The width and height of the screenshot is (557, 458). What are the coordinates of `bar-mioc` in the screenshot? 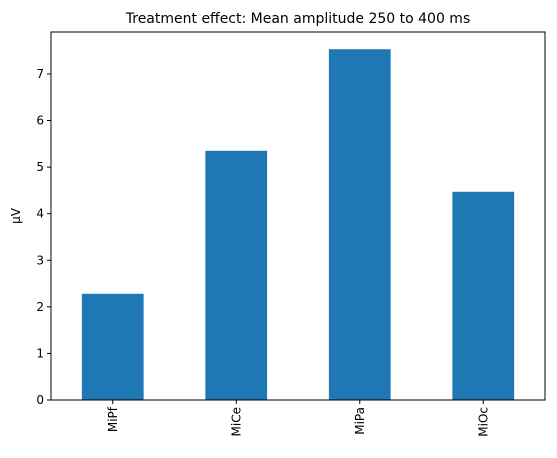 It's located at (483, 295).